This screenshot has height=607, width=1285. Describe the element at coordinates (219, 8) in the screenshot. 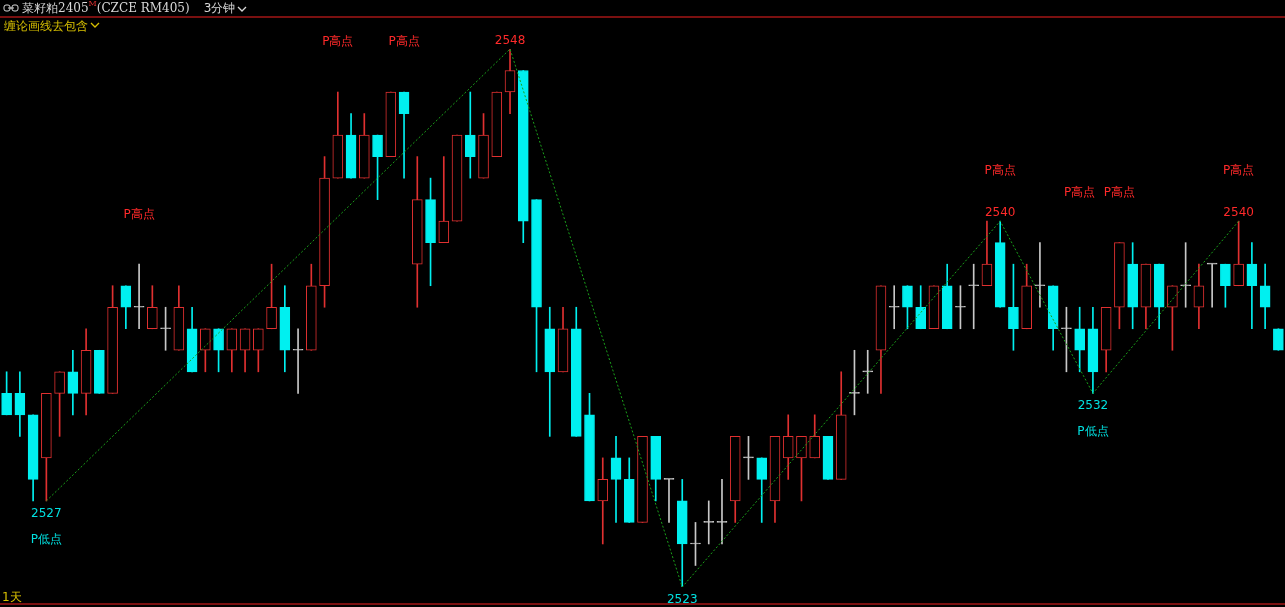

I see `chart-subtitle: 3分钟` at that location.